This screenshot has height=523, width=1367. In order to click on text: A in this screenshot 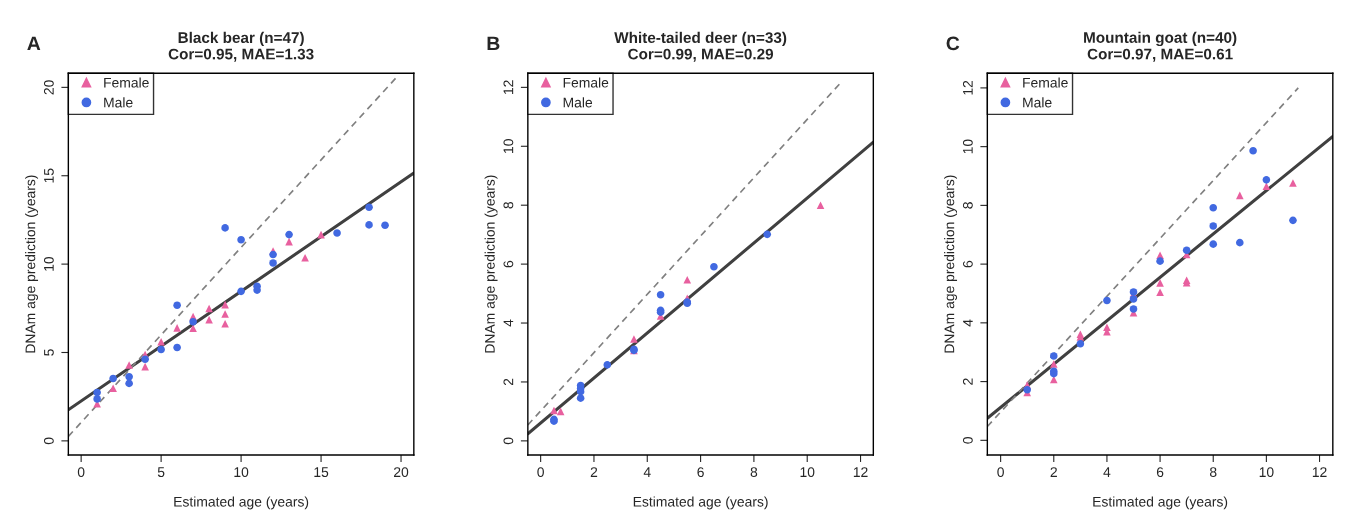, I will do `click(34, 43)`.